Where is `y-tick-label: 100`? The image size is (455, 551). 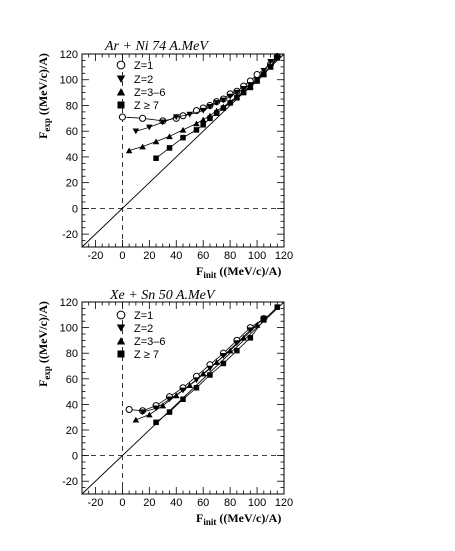 y-tick-label: 100 is located at coordinates (69, 329).